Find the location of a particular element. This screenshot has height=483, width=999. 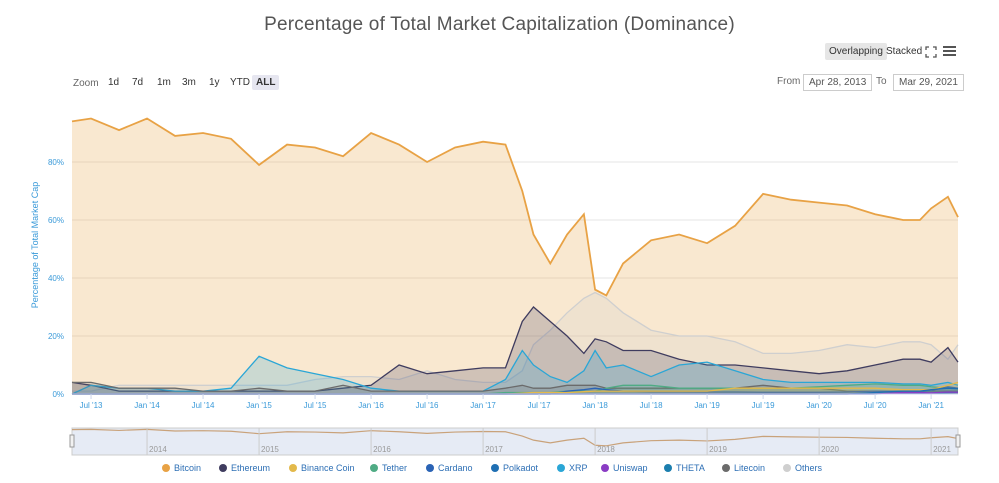

zoom-7d-button: 7d is located at coordinates (138, 82).